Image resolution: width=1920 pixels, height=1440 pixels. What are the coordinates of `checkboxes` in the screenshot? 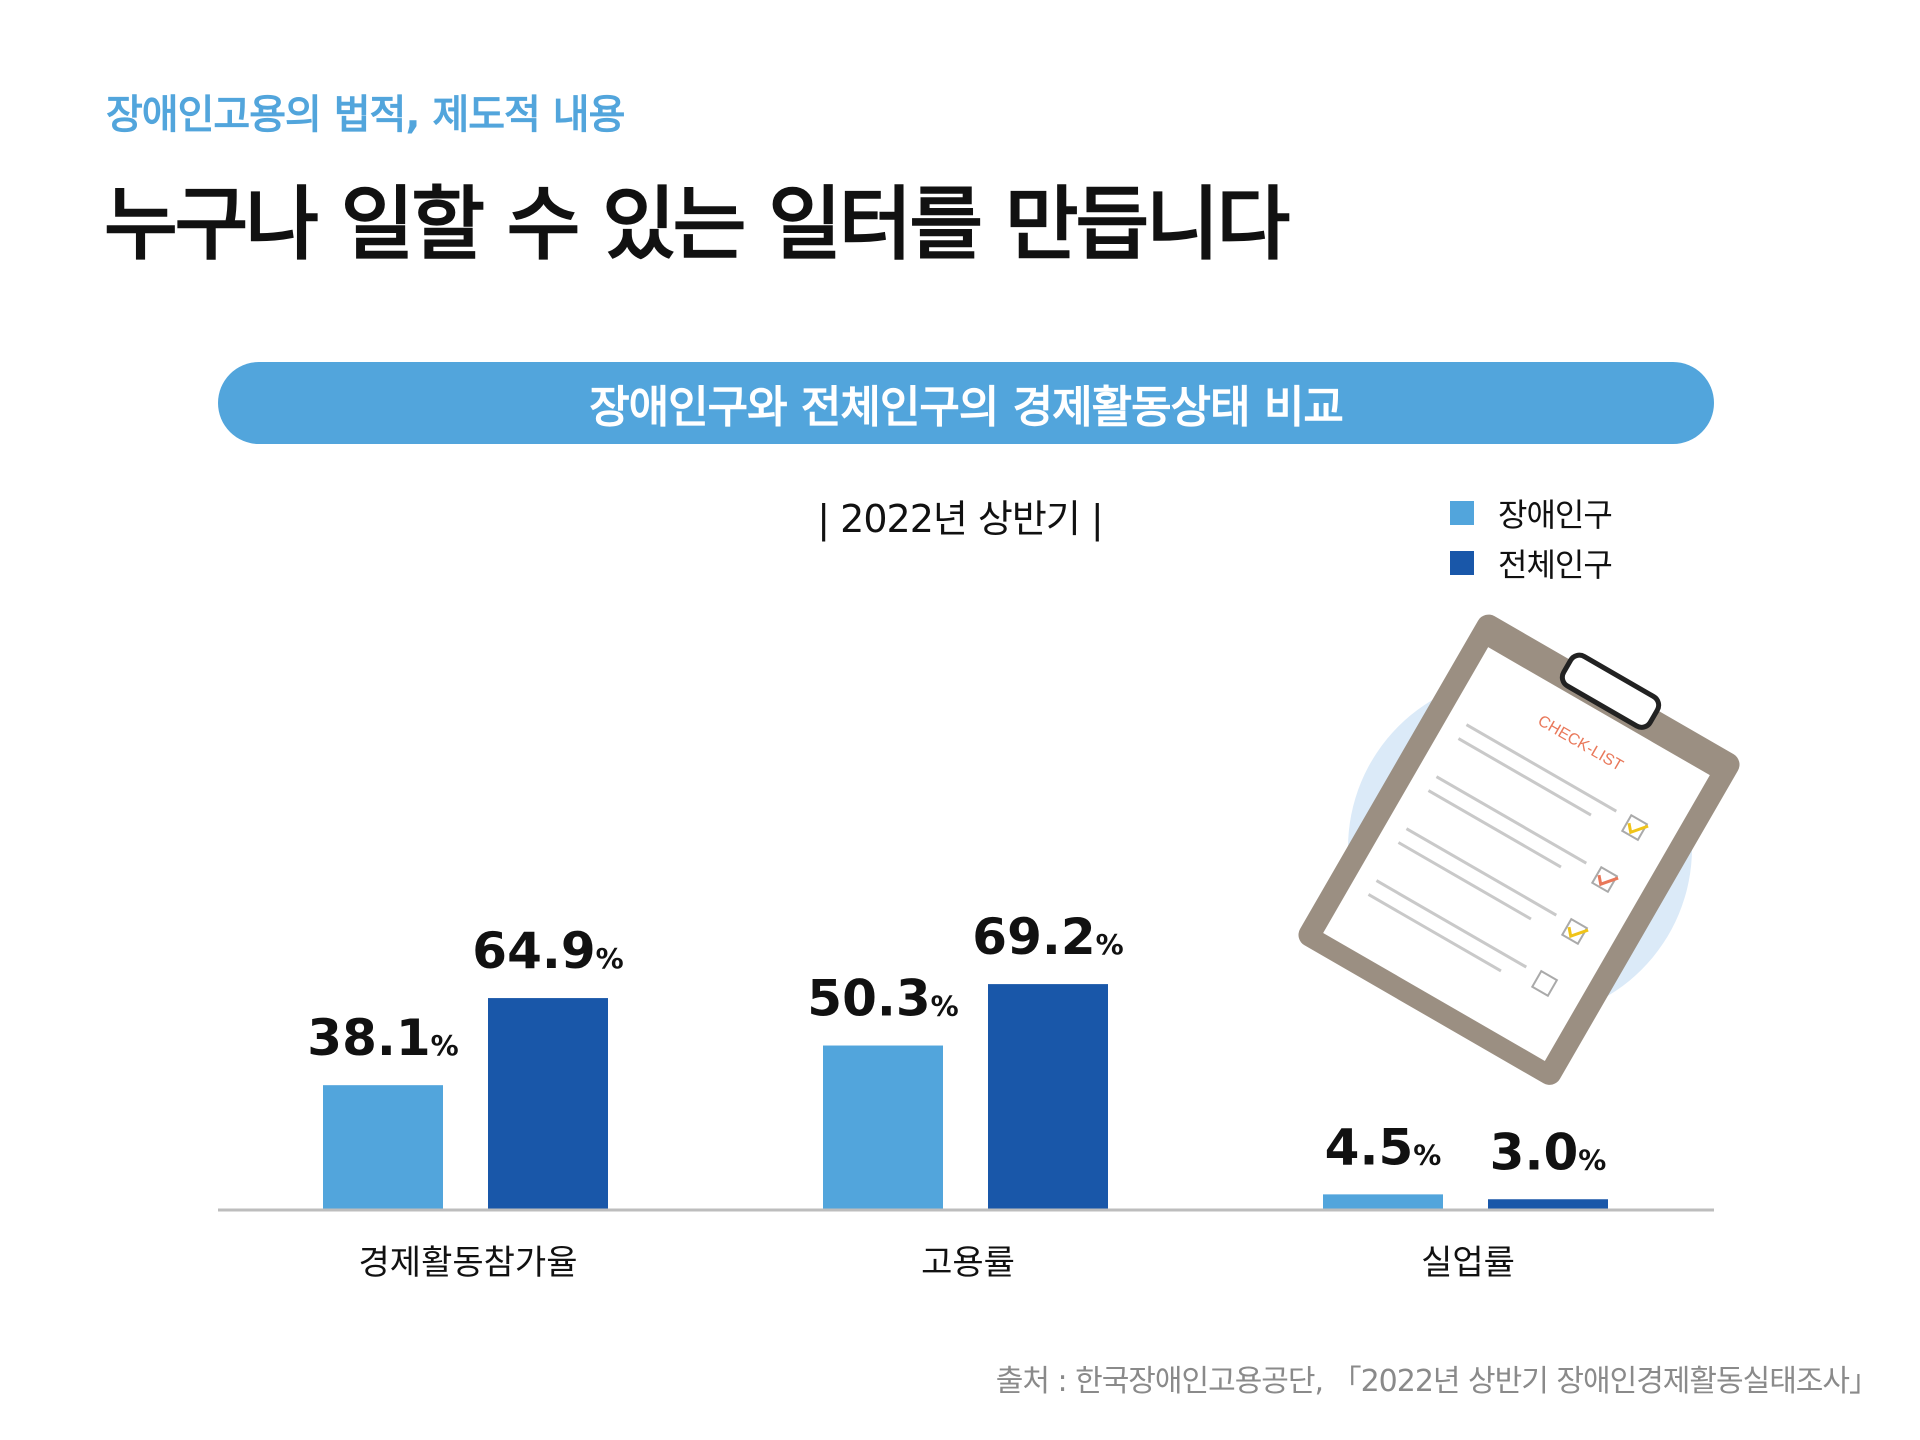 It's located at (1589, 905).